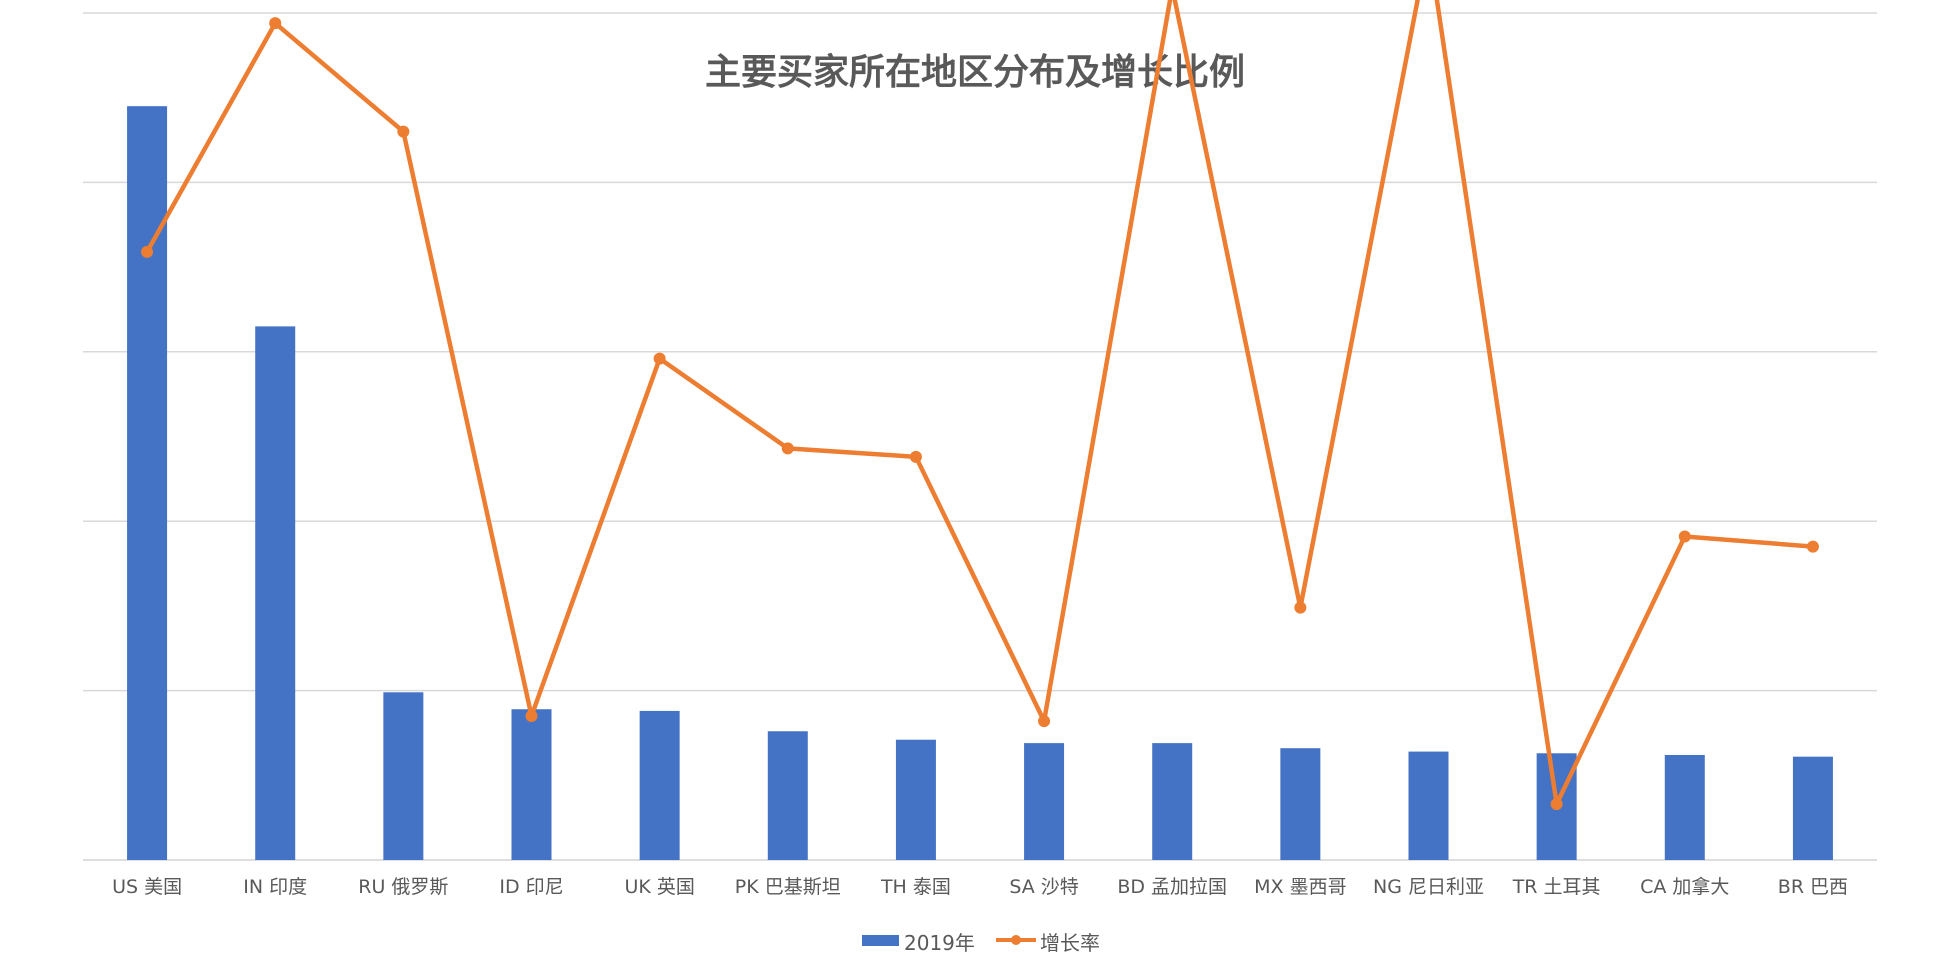  I want to click on x-tick-label: MX 墨西哥, so click(1300, 887).